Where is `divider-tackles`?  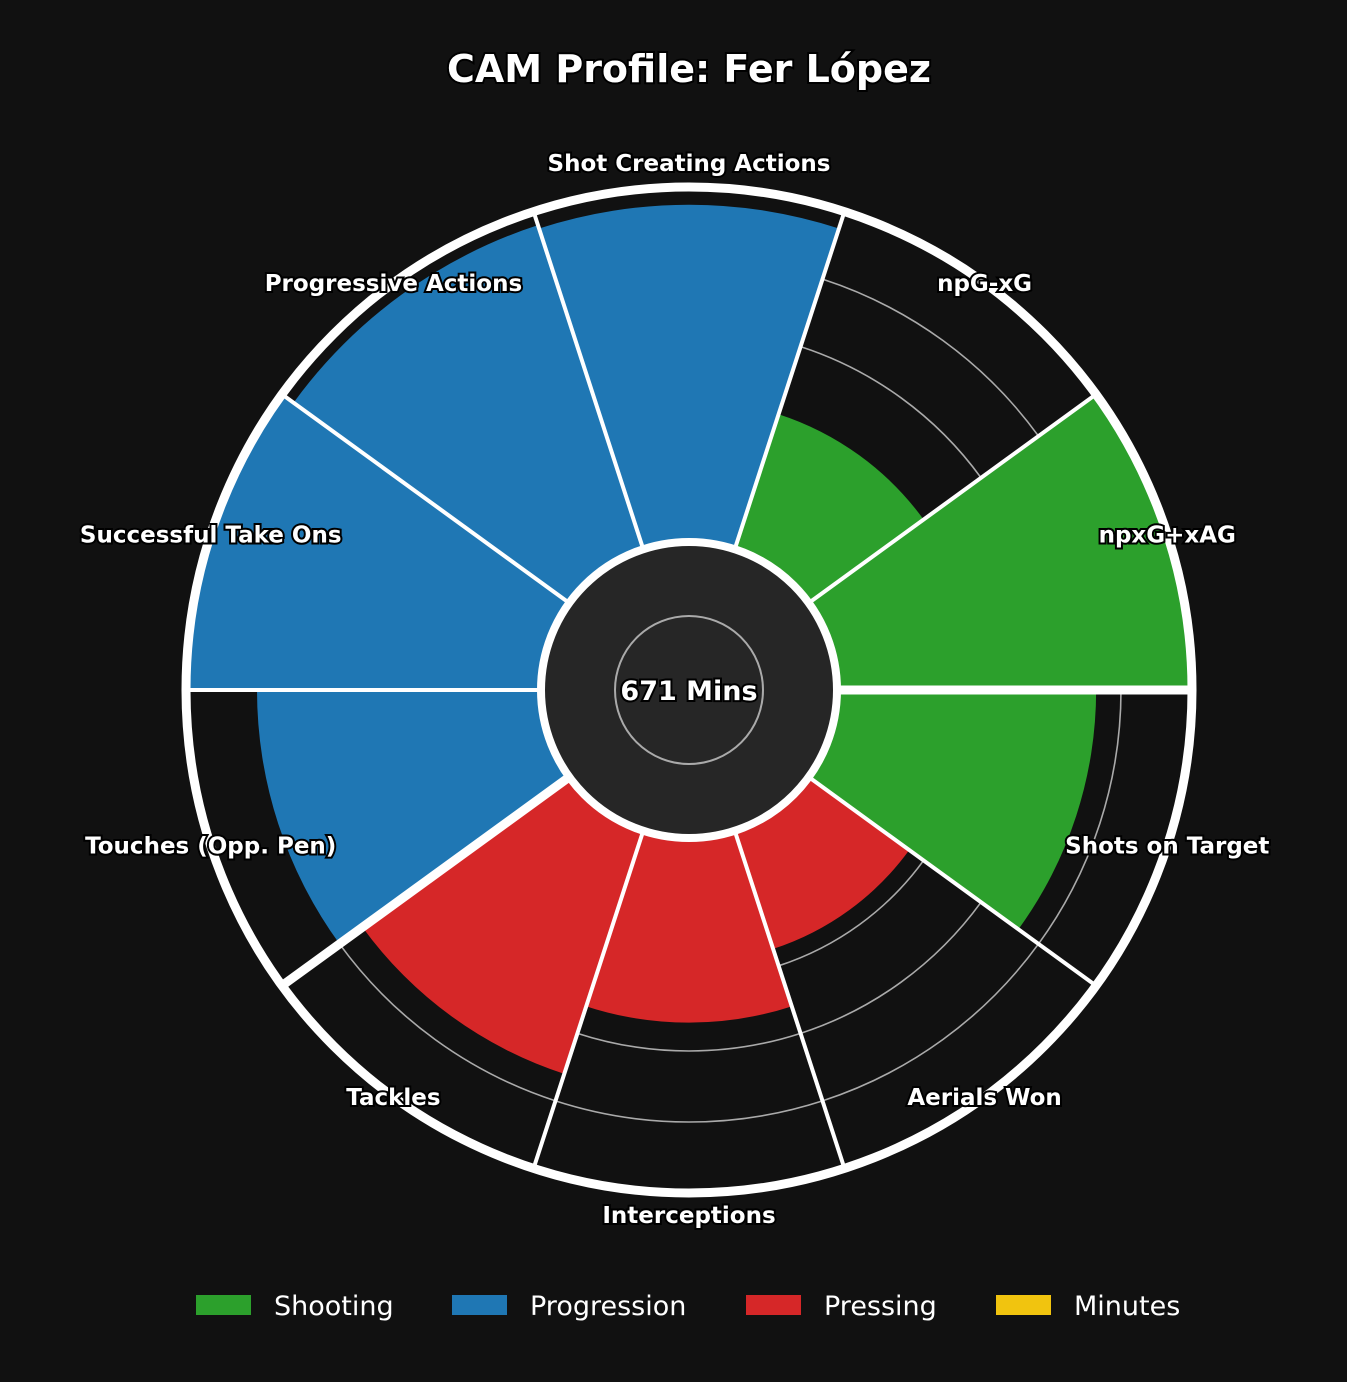
divider-tackles is located at coordinates (425, 881).